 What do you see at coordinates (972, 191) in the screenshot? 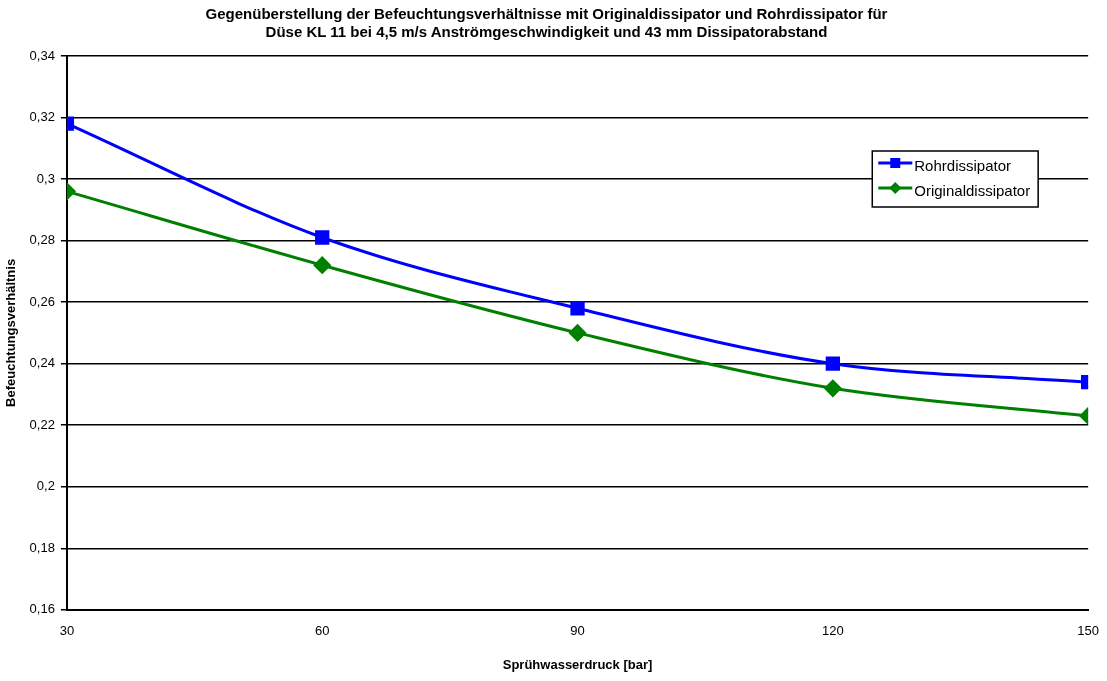
I see `legend-label: Originaldissipator` at bounding box center [972, 191].